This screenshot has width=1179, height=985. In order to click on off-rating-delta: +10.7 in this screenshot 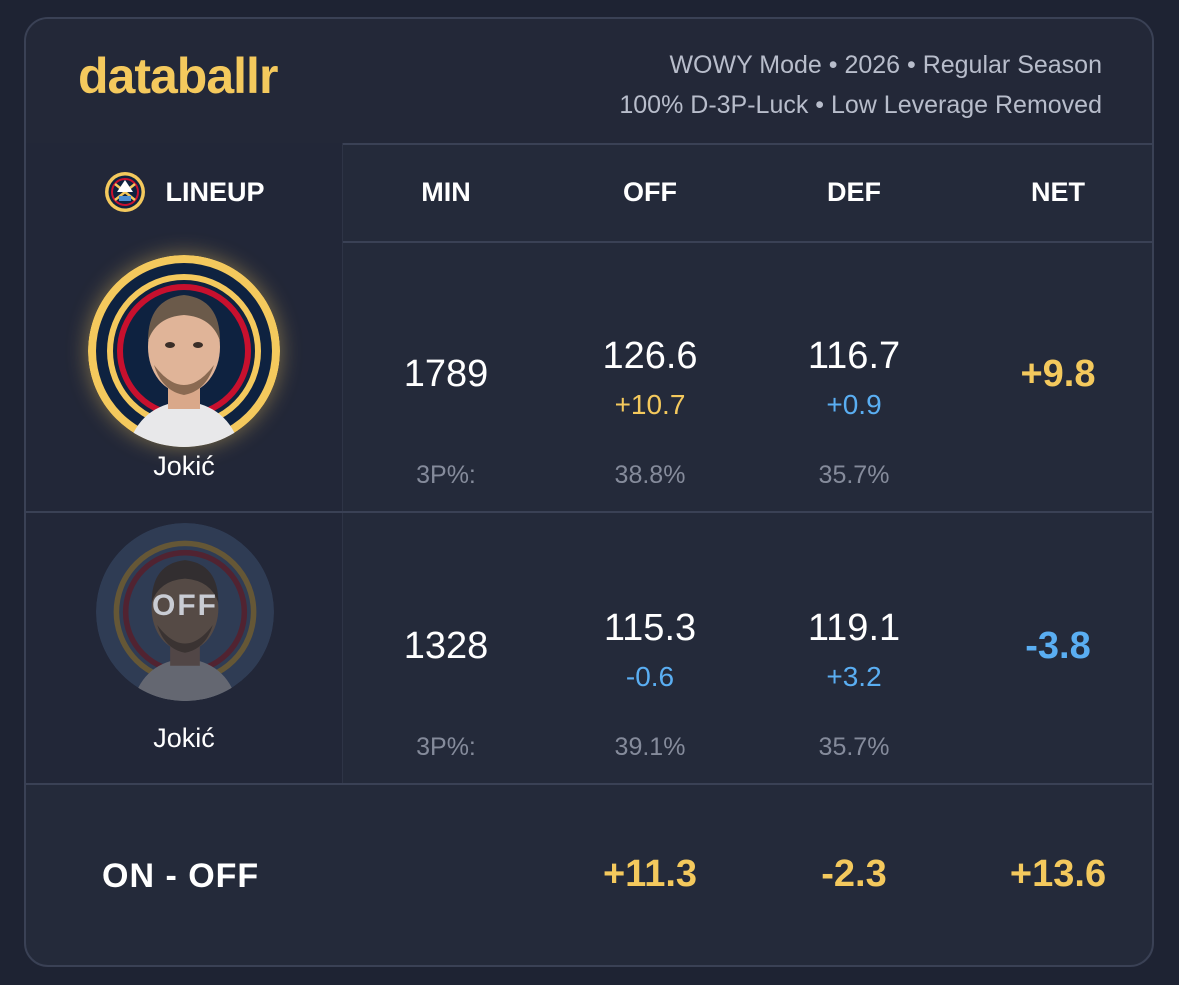, I will do `click(650, 404)`.